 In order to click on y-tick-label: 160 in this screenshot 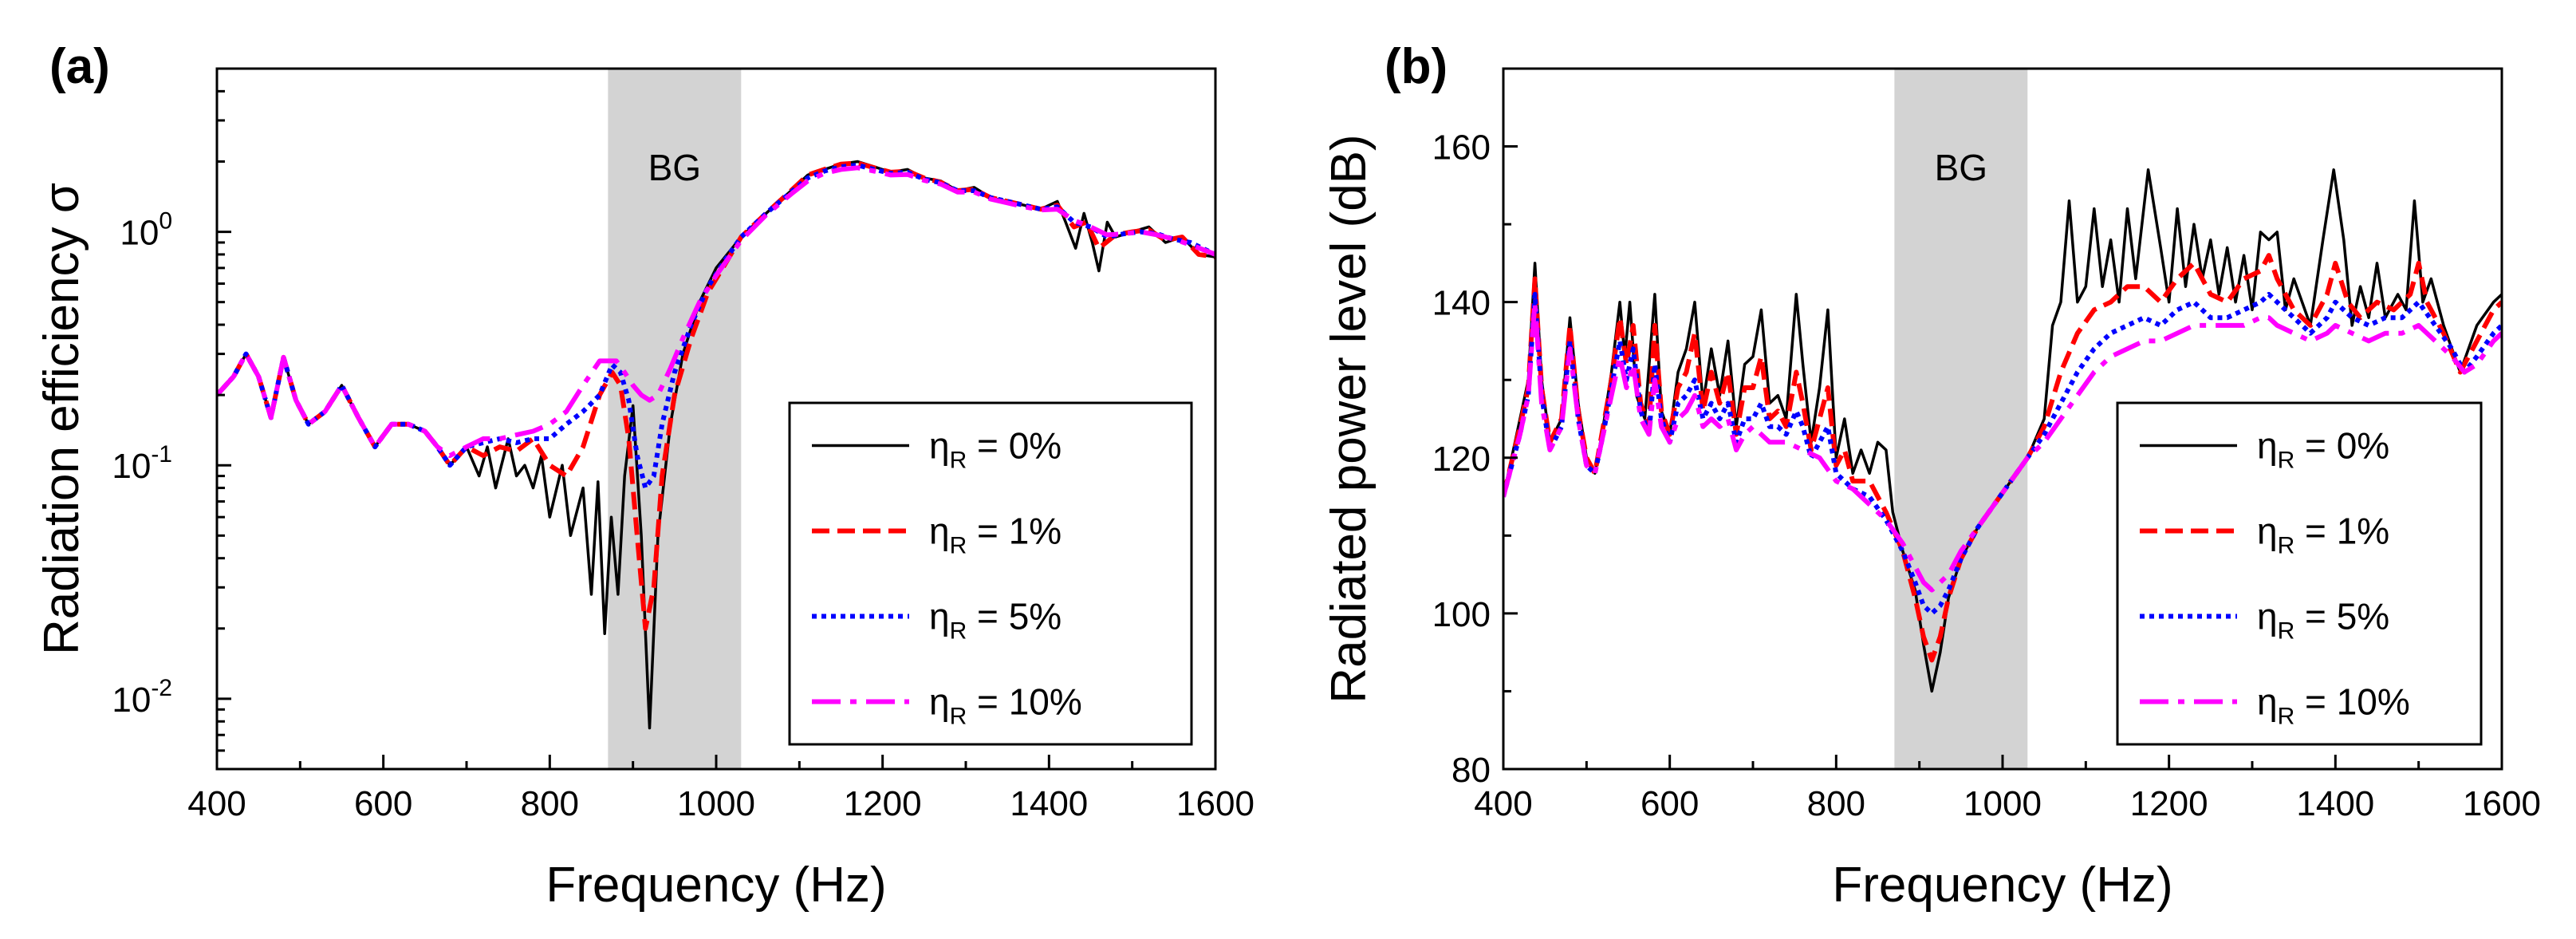, I will do `click(1461, 148)`.